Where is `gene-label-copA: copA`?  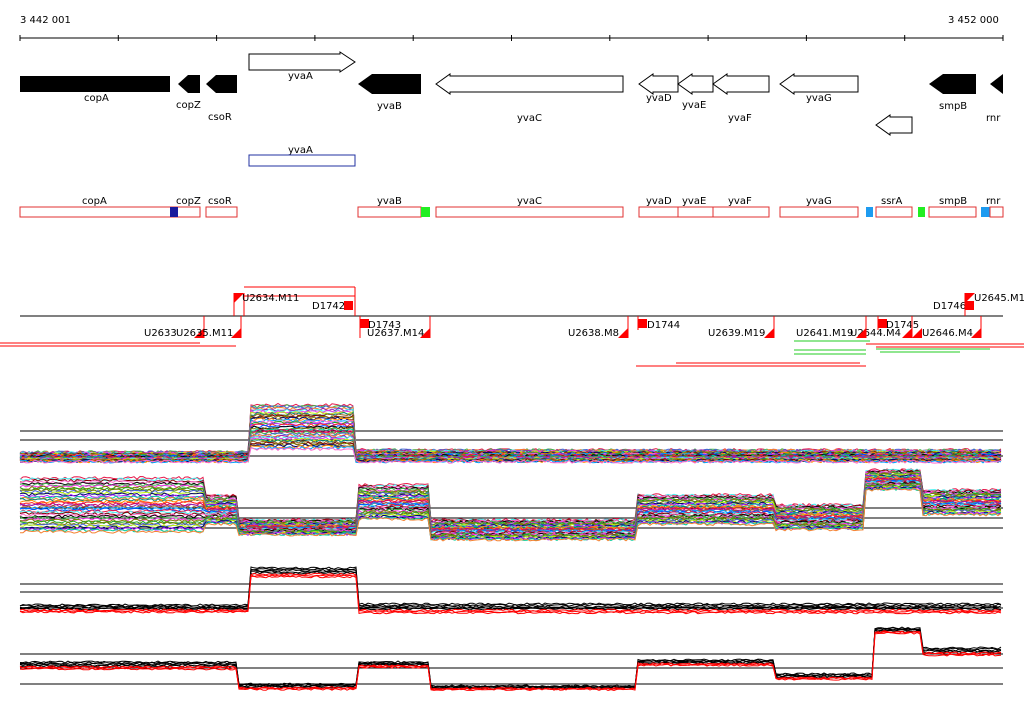 gene-label-copA: copA is located at coordinates (96, 98).